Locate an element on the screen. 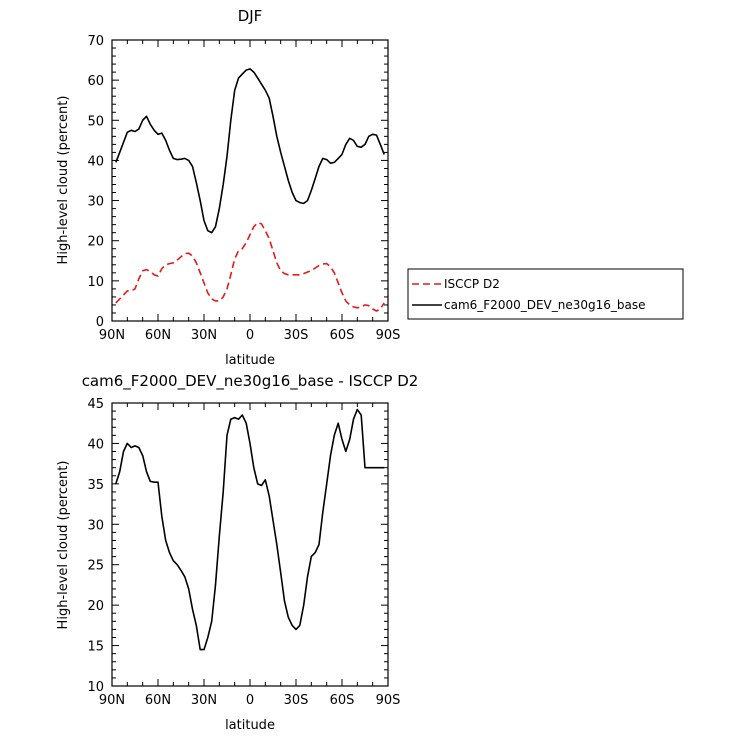 This screenshot has width=730, height=739. bottom-xtick-label: 30N is located at coordinates (204, 700).